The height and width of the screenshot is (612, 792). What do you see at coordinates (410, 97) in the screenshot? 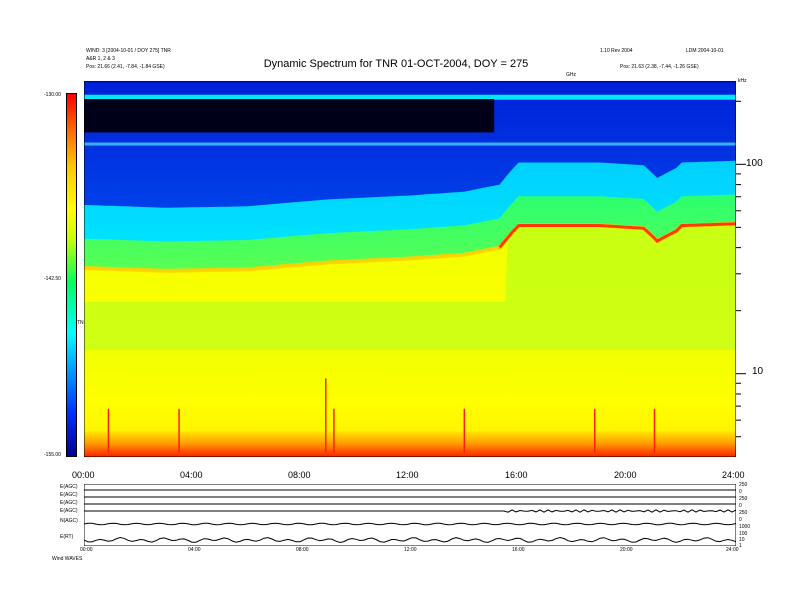
I see `top-cyan-line` at bounding box center [410, 97].